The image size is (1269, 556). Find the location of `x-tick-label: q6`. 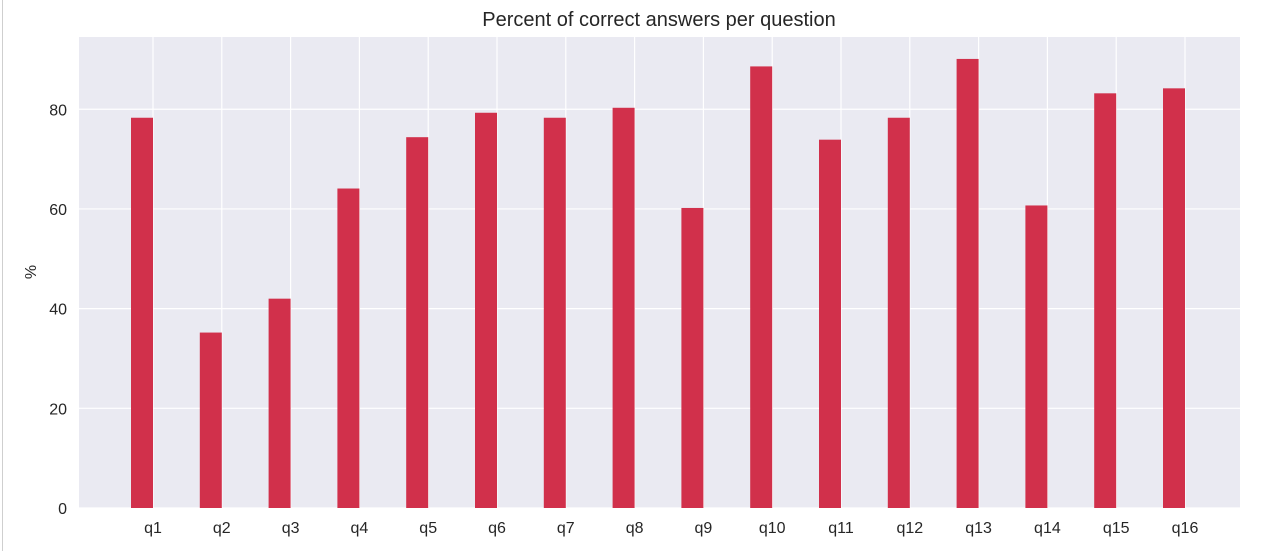

x-tick-label: q6 is located at coordinates (497, 528).